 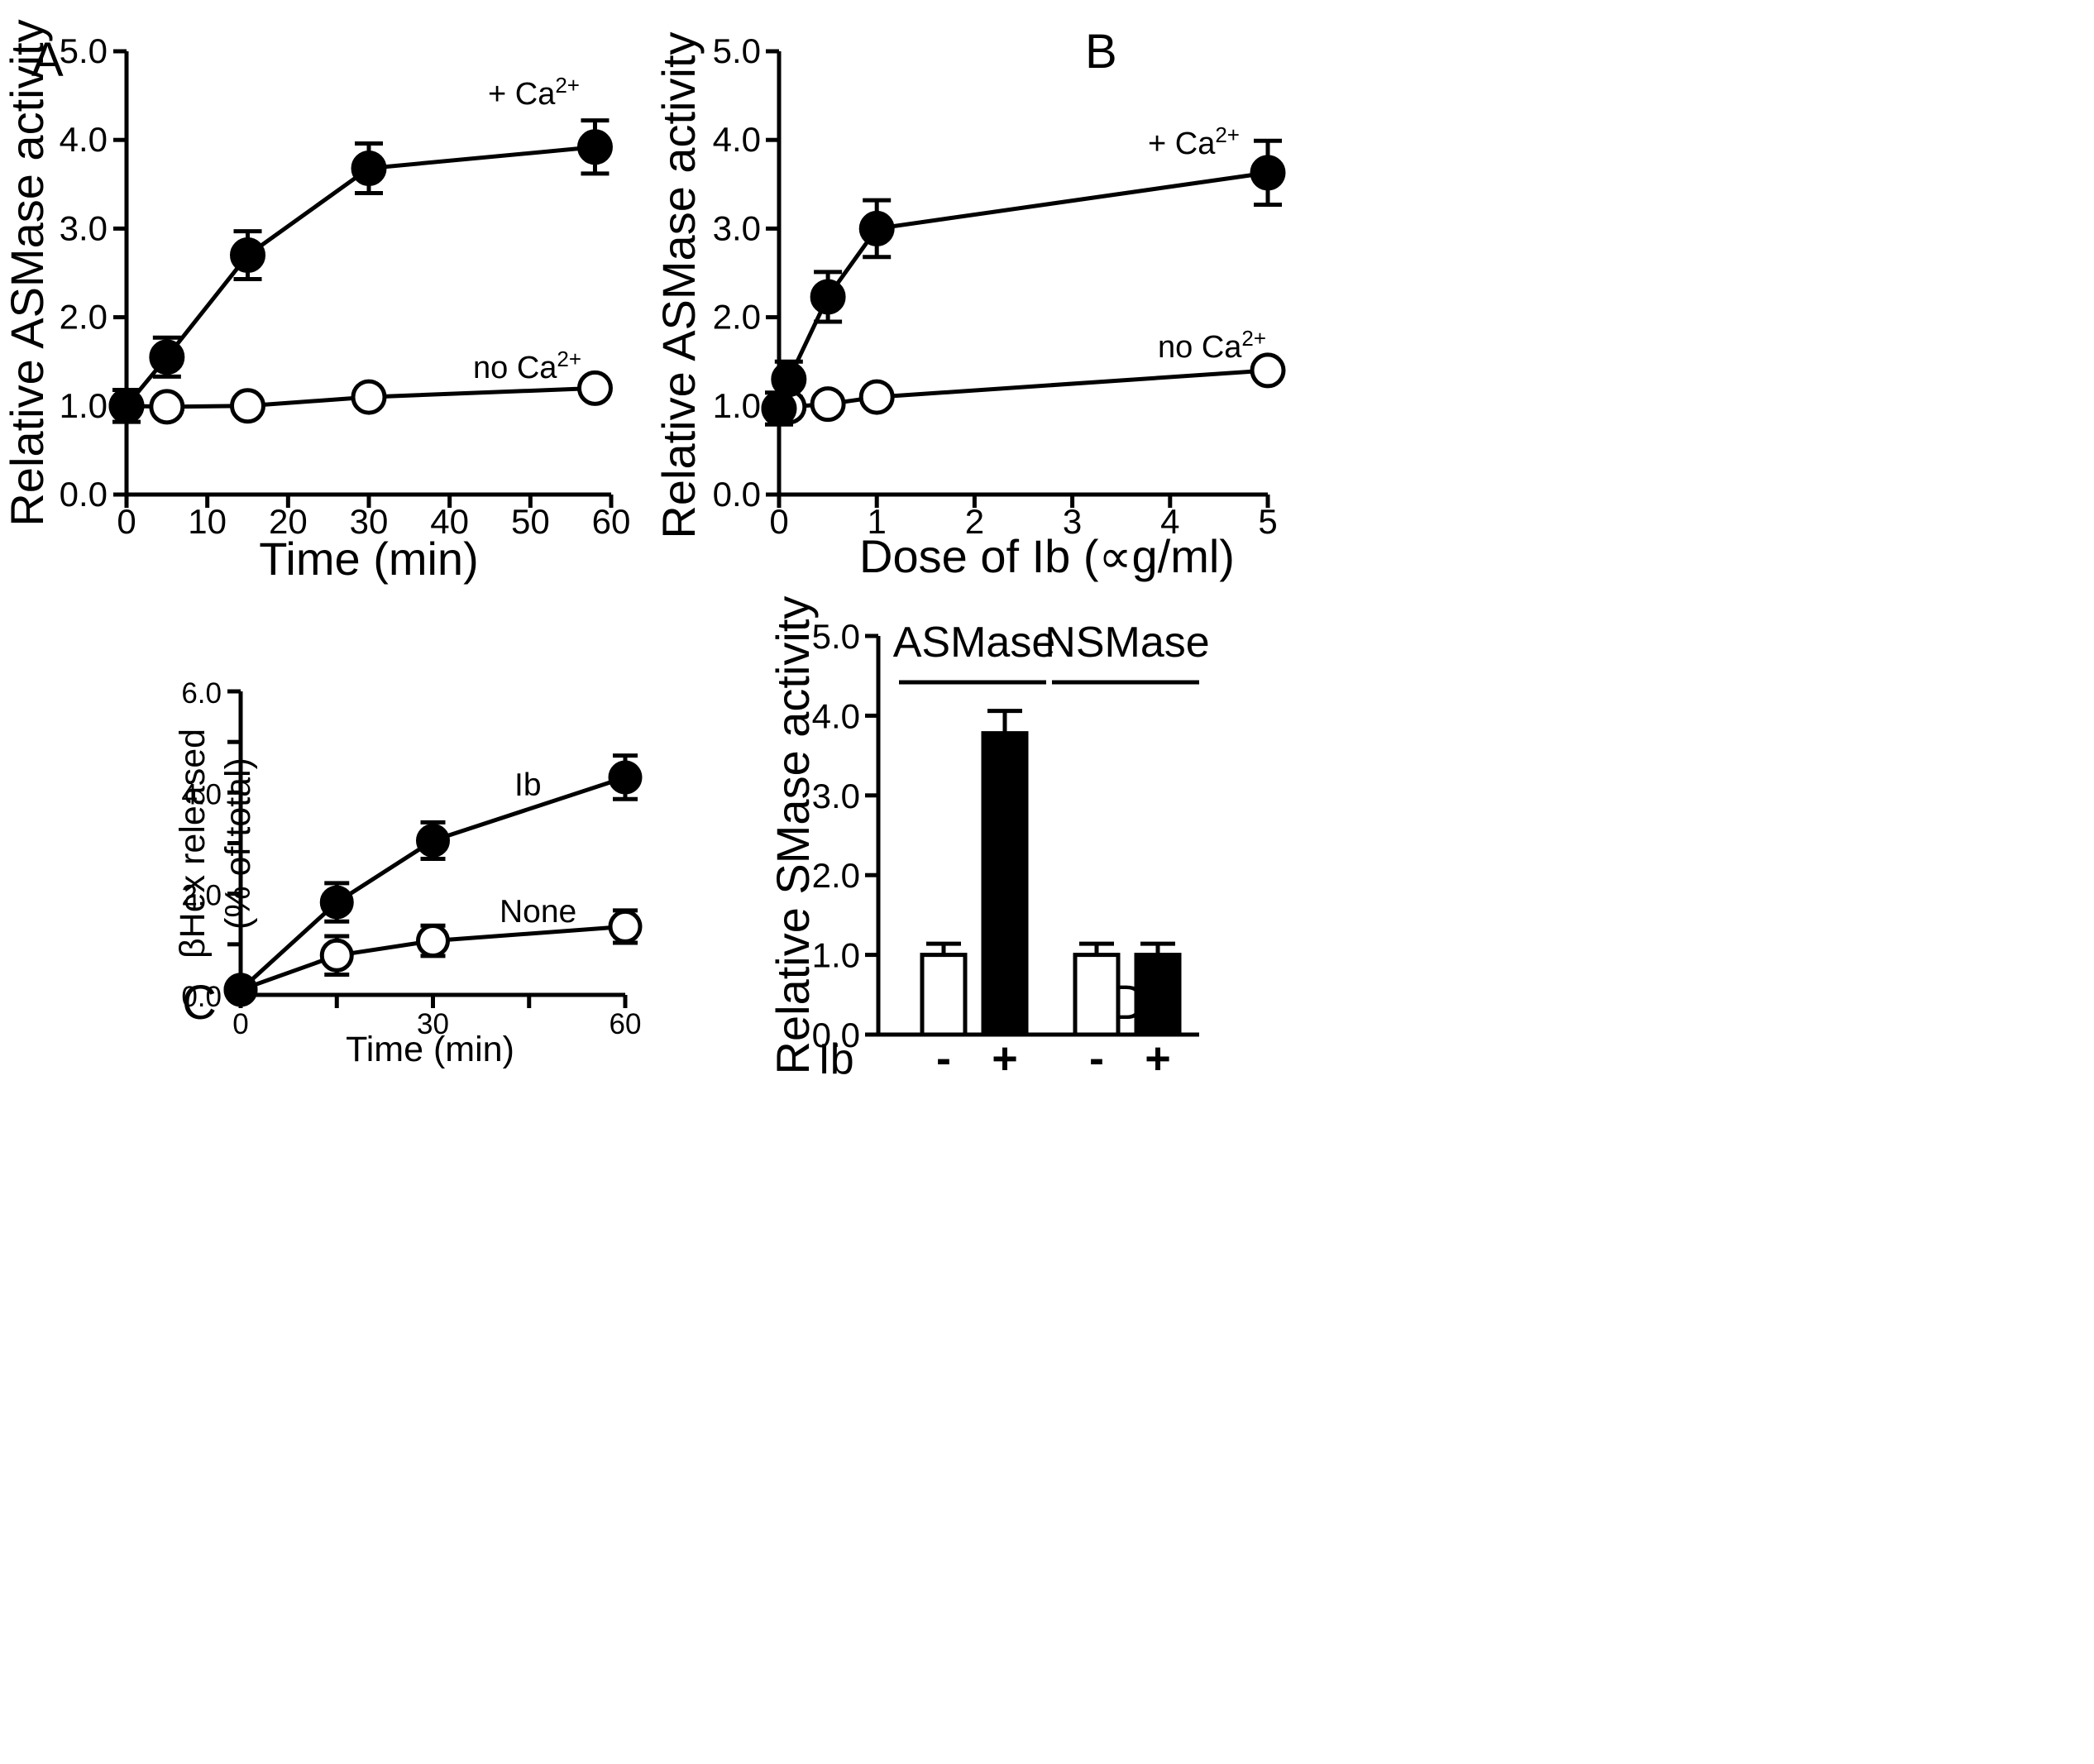 I want to click on x-tick-label: 3, so click(x=1072, y=521).